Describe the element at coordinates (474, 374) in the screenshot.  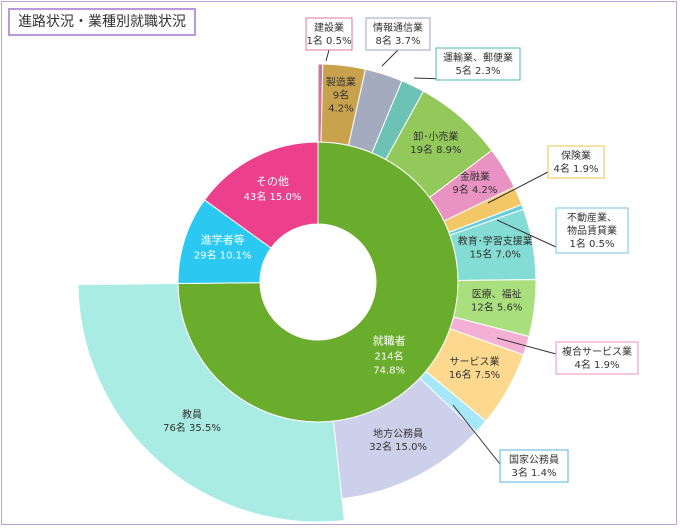
I see `outer-label-text: 16名 7.5%` at that location.